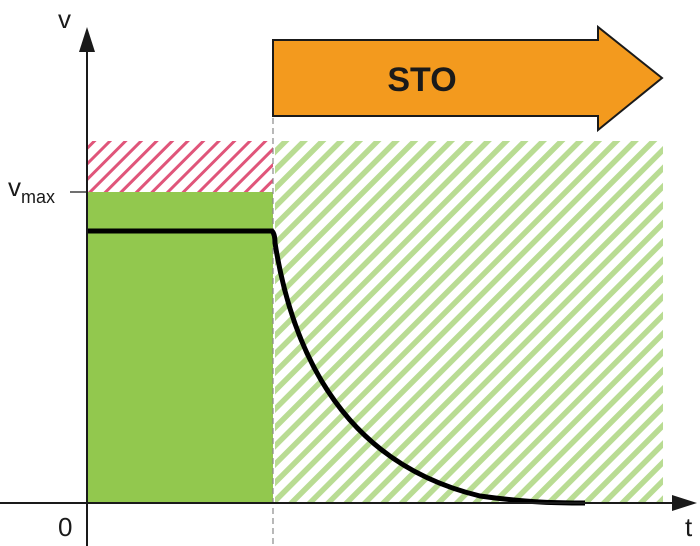 This screenshot has width=700, height=546. What do you see at coordinates (689, 527) in the screenshot?
I see `x-axis-label: t` at bounding box center [689, 527].